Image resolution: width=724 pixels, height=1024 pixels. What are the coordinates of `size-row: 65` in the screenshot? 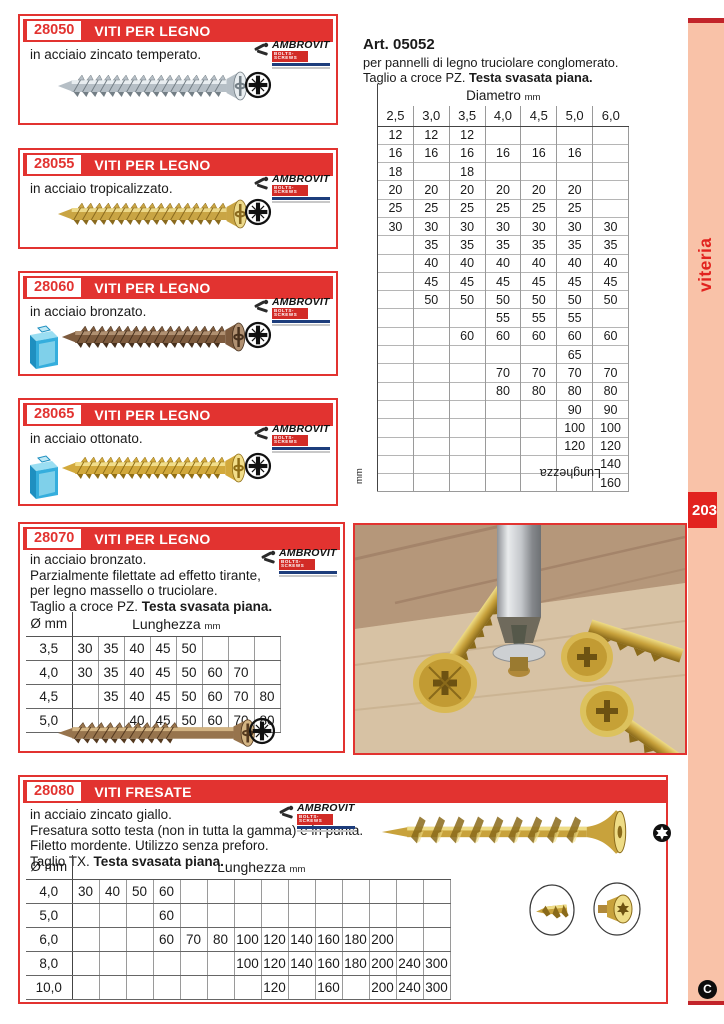 It's located at (503, 354).